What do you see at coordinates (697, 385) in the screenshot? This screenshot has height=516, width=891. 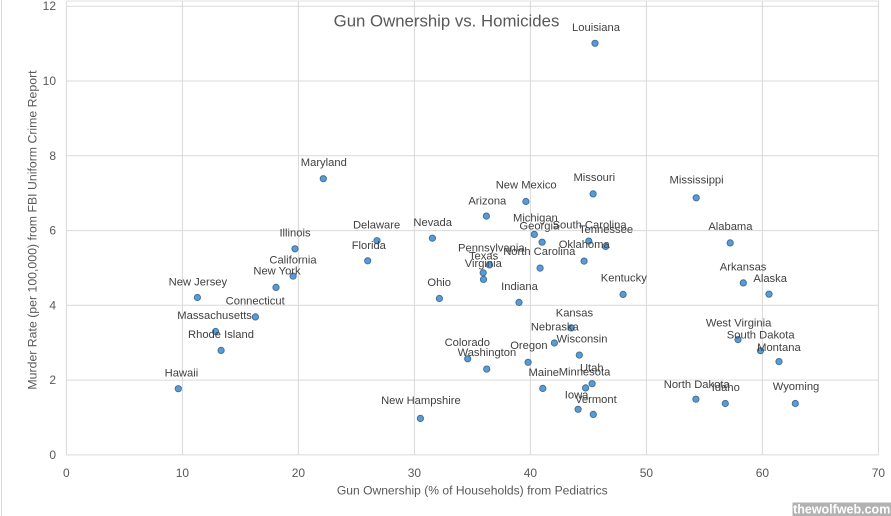 I see `svg-text: North Dakota` at bounding box center [697, 385].